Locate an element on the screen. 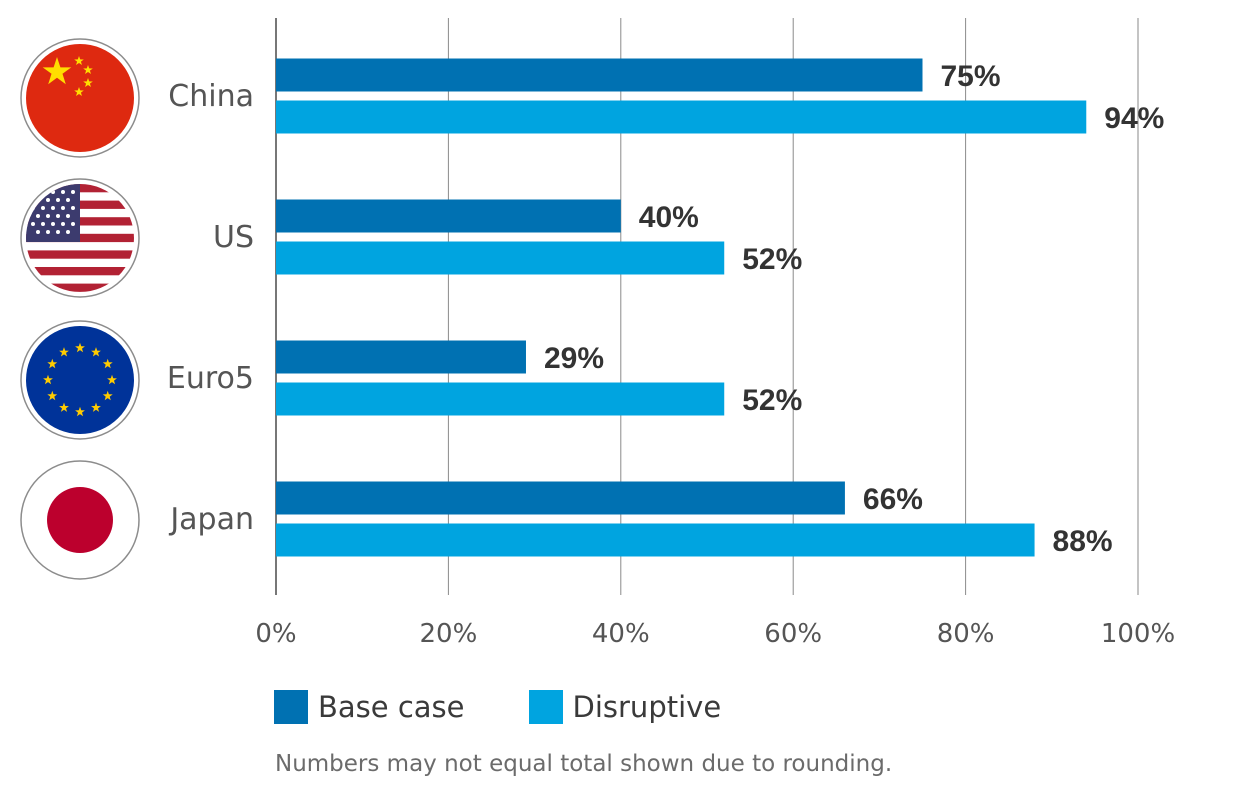 The width and height of the screenshot is (1246, 790). us-flag-icon is located at coordinates (80, 238).